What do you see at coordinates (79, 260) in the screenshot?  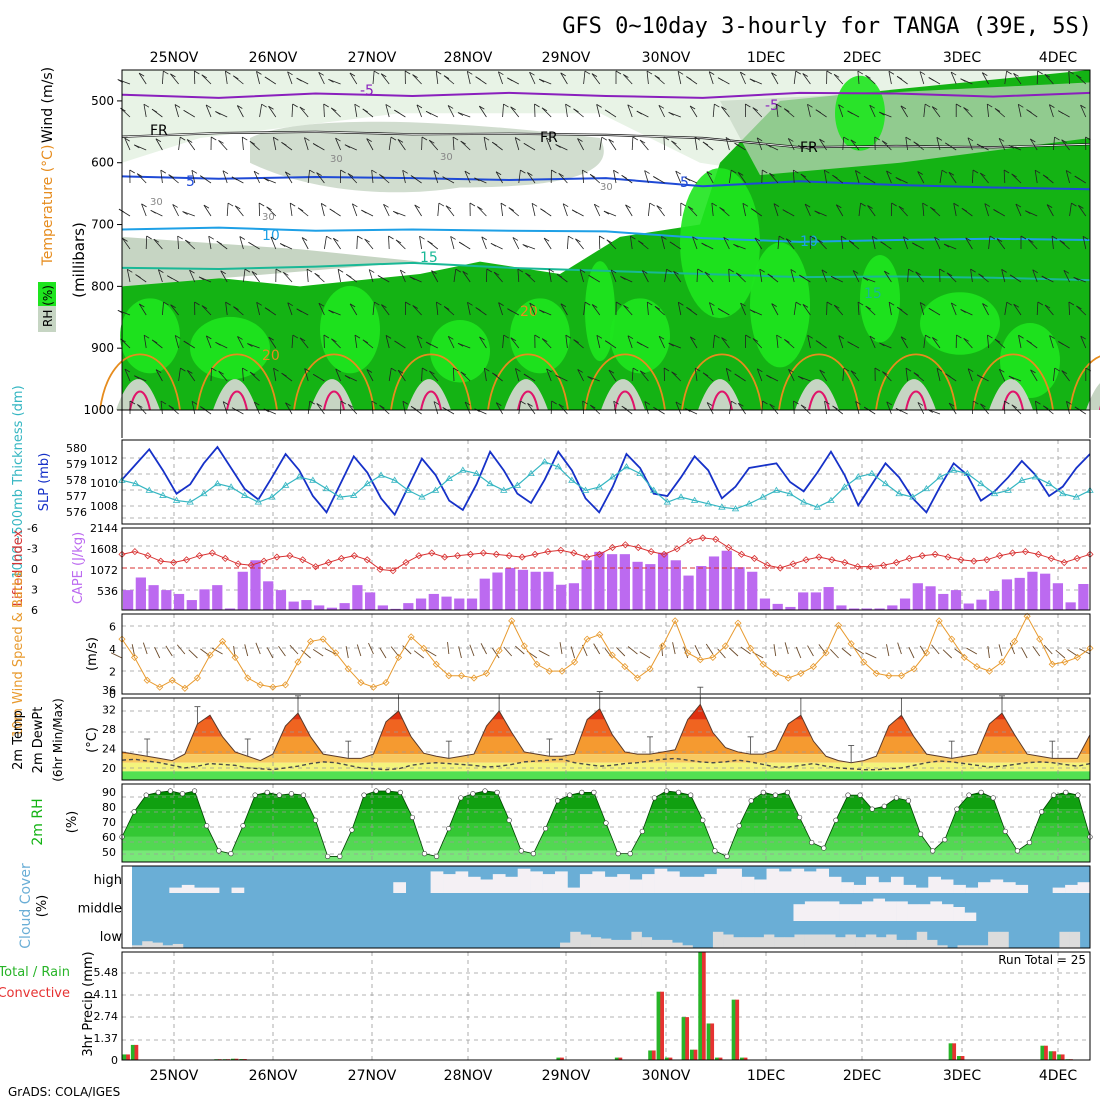 I see `pressure-axis-label: (millibars)` at bounding box center [79, 260].